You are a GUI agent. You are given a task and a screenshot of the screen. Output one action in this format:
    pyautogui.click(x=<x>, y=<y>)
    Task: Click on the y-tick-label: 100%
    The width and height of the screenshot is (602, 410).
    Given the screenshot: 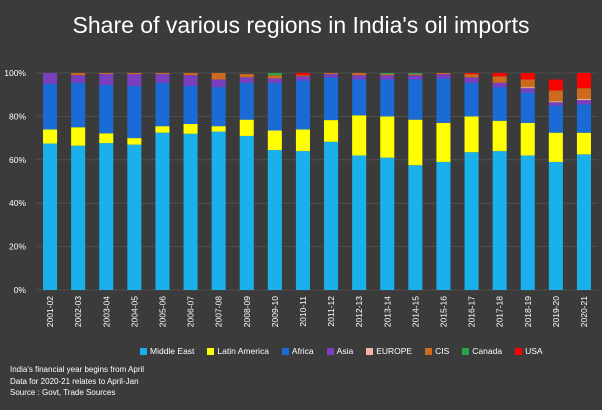 What is the action you would take?
    pyautogui.click(x=15, y=73)
    